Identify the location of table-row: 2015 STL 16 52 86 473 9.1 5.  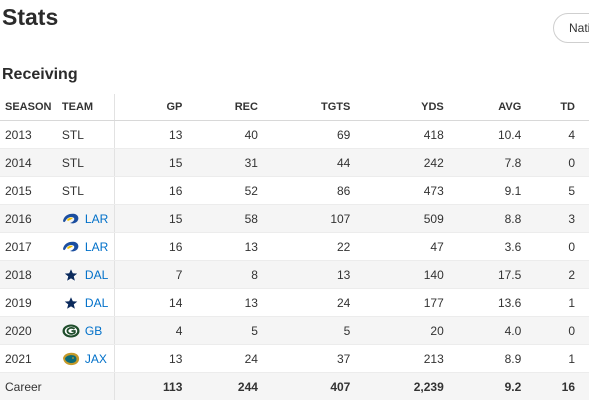
(294, 190).